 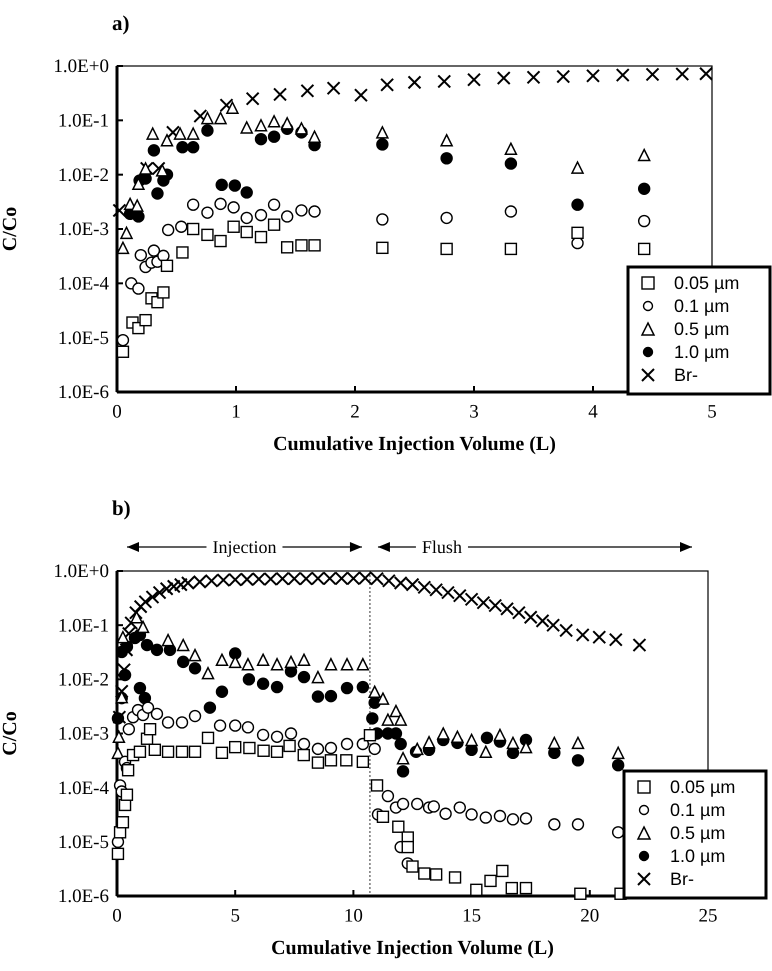 I want to click on x-tick-label: 2, so click(x=355, y=411).